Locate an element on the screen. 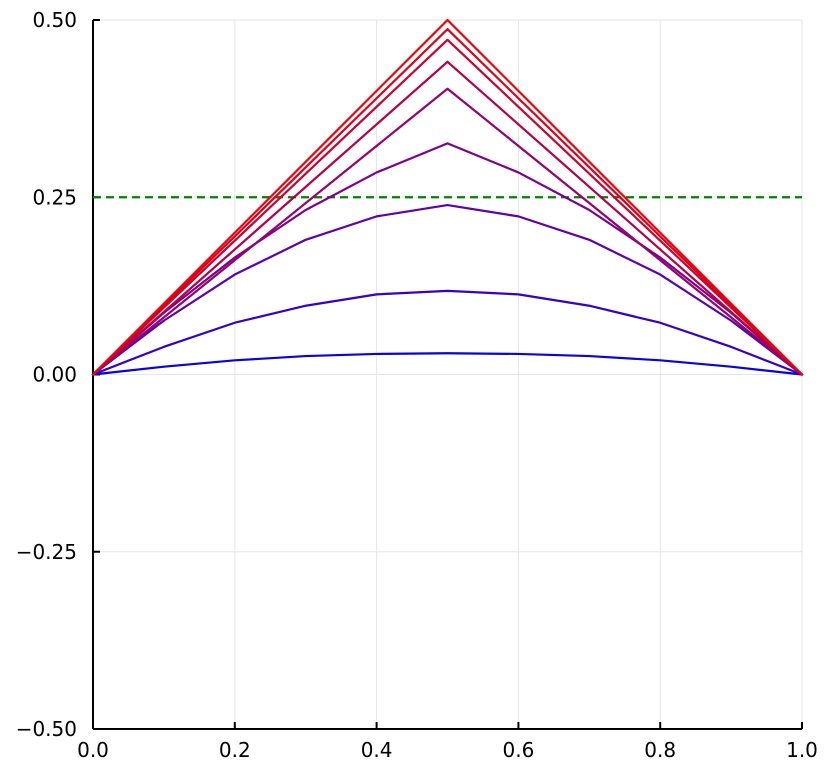  x-tick-label: 0.8 is located at coordinates (660, 750).